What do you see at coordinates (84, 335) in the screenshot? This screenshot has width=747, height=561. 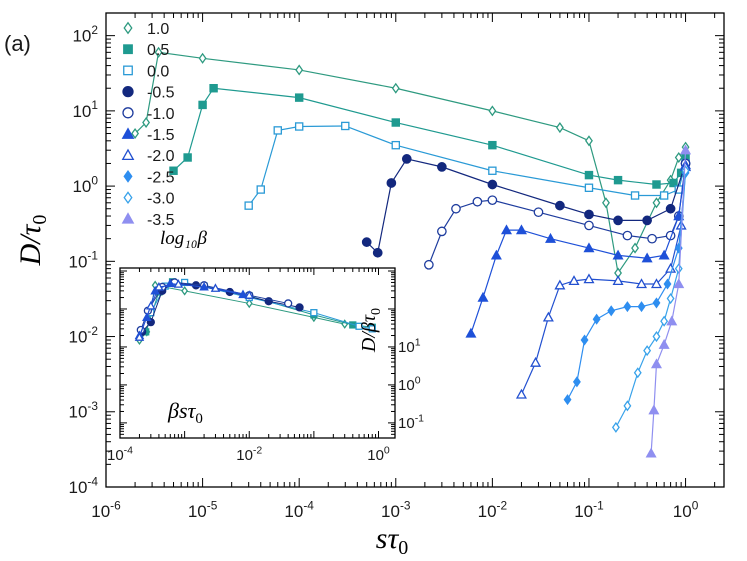 I see `y-tick-label: 10⁻²` at bounding box center [84, 335].